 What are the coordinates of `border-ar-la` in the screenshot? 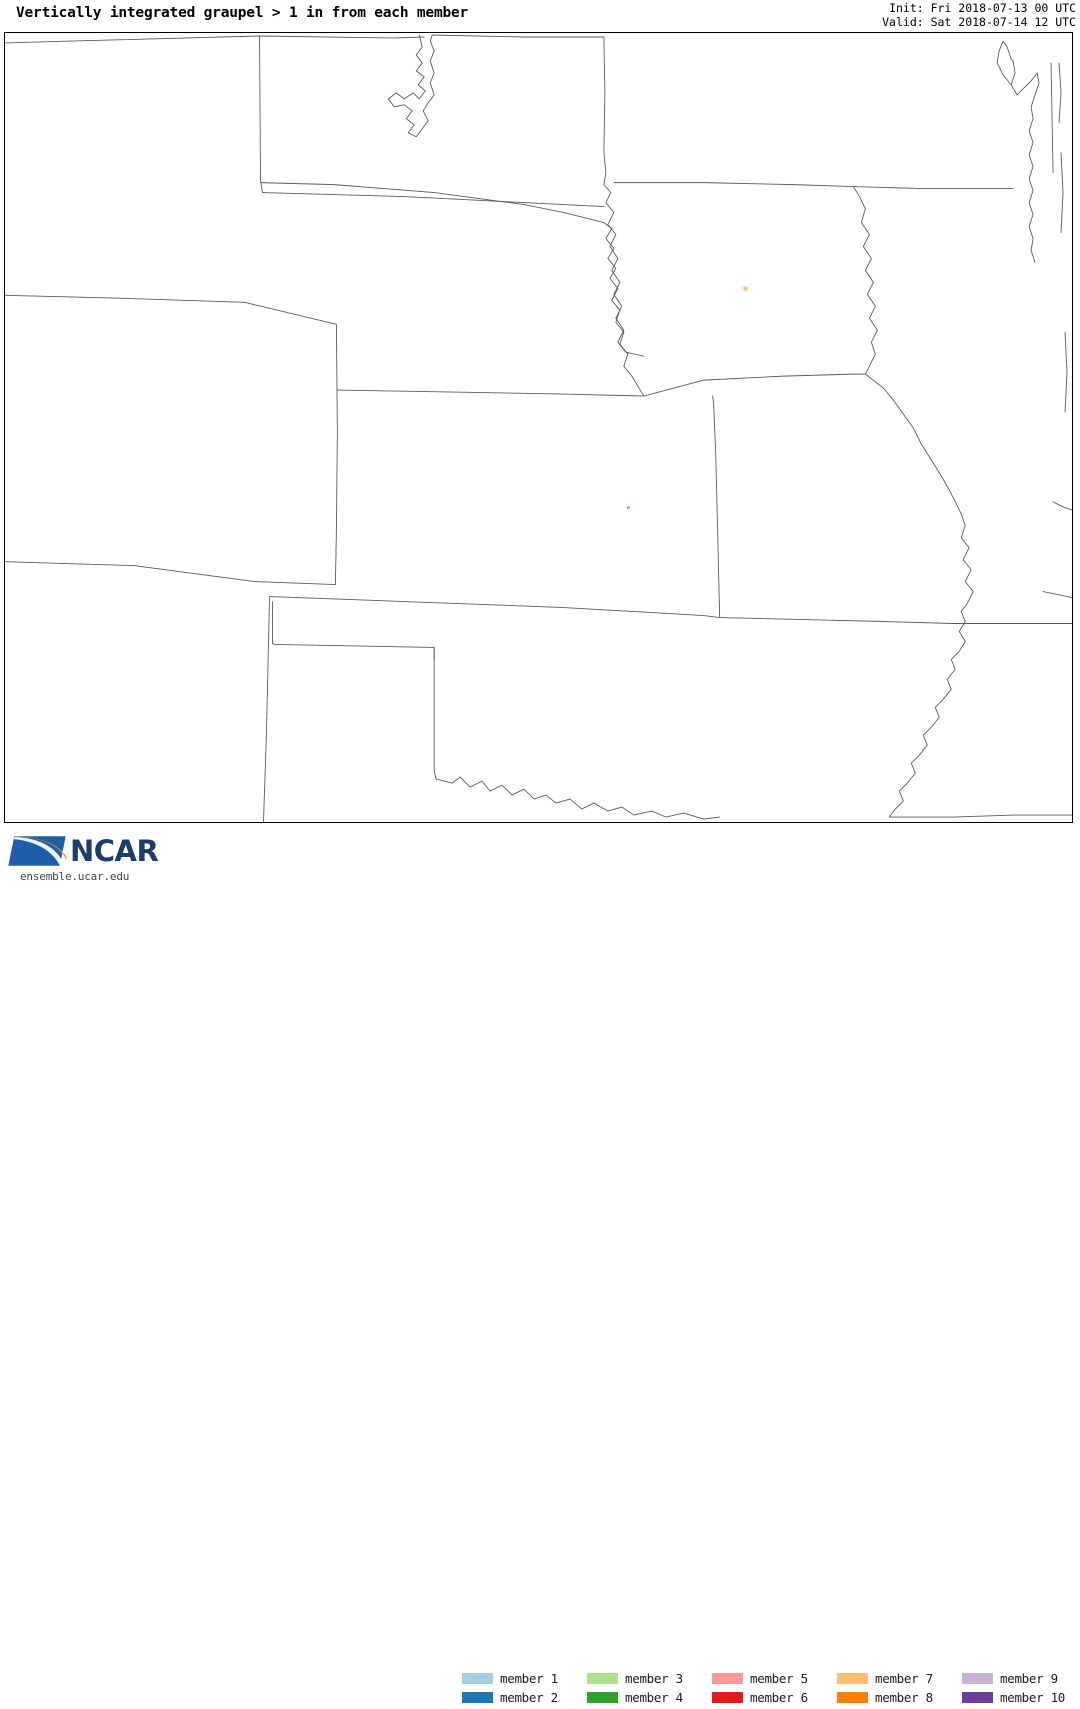 It's located at (980, 816).